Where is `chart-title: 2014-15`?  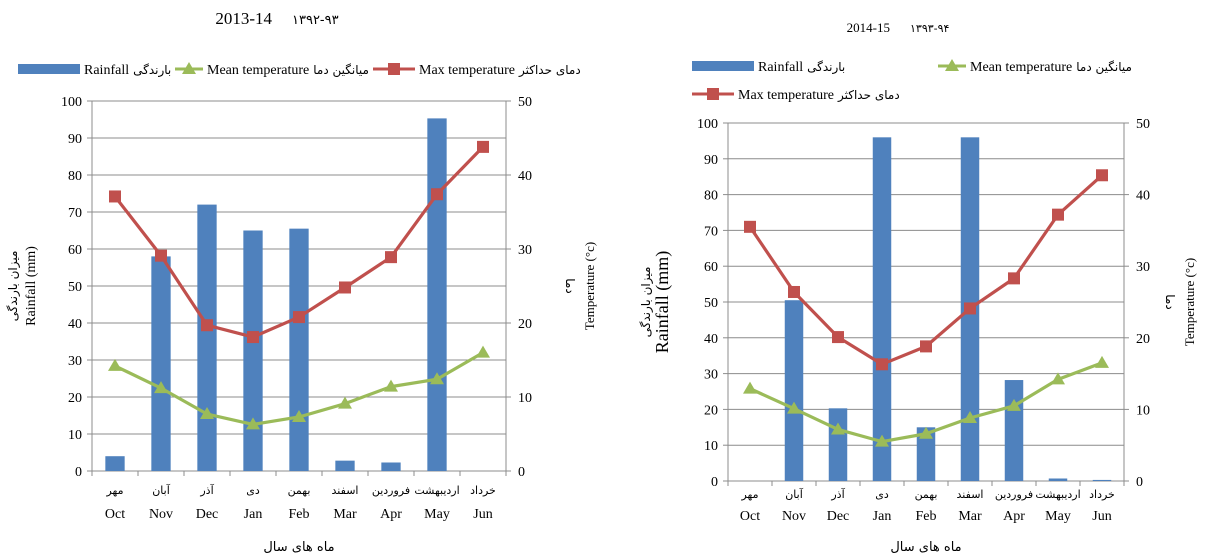
chart-title: 2014-15 is located at coordinates (868, 27).